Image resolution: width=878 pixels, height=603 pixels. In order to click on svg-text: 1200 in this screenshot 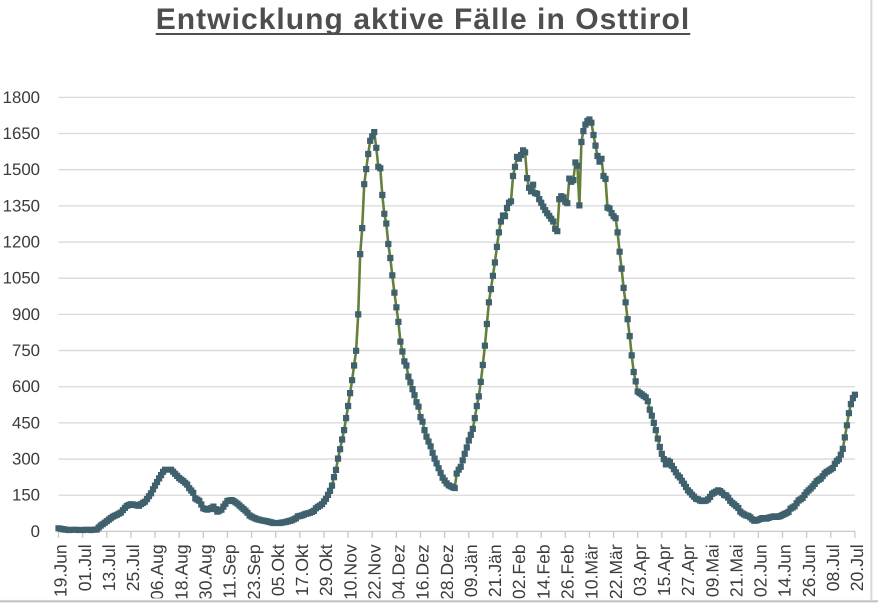, I will do `click(21, 242)`.